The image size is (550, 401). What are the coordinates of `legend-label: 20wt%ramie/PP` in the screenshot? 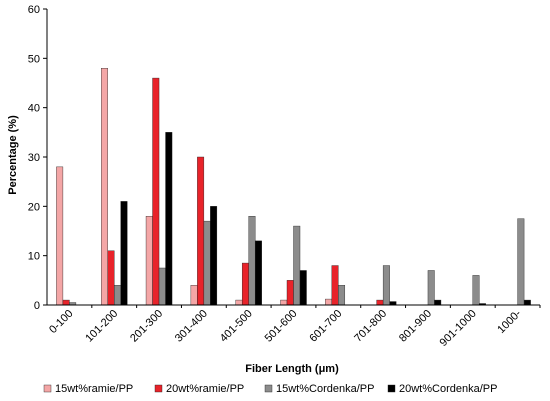 It's located at (205, 389).